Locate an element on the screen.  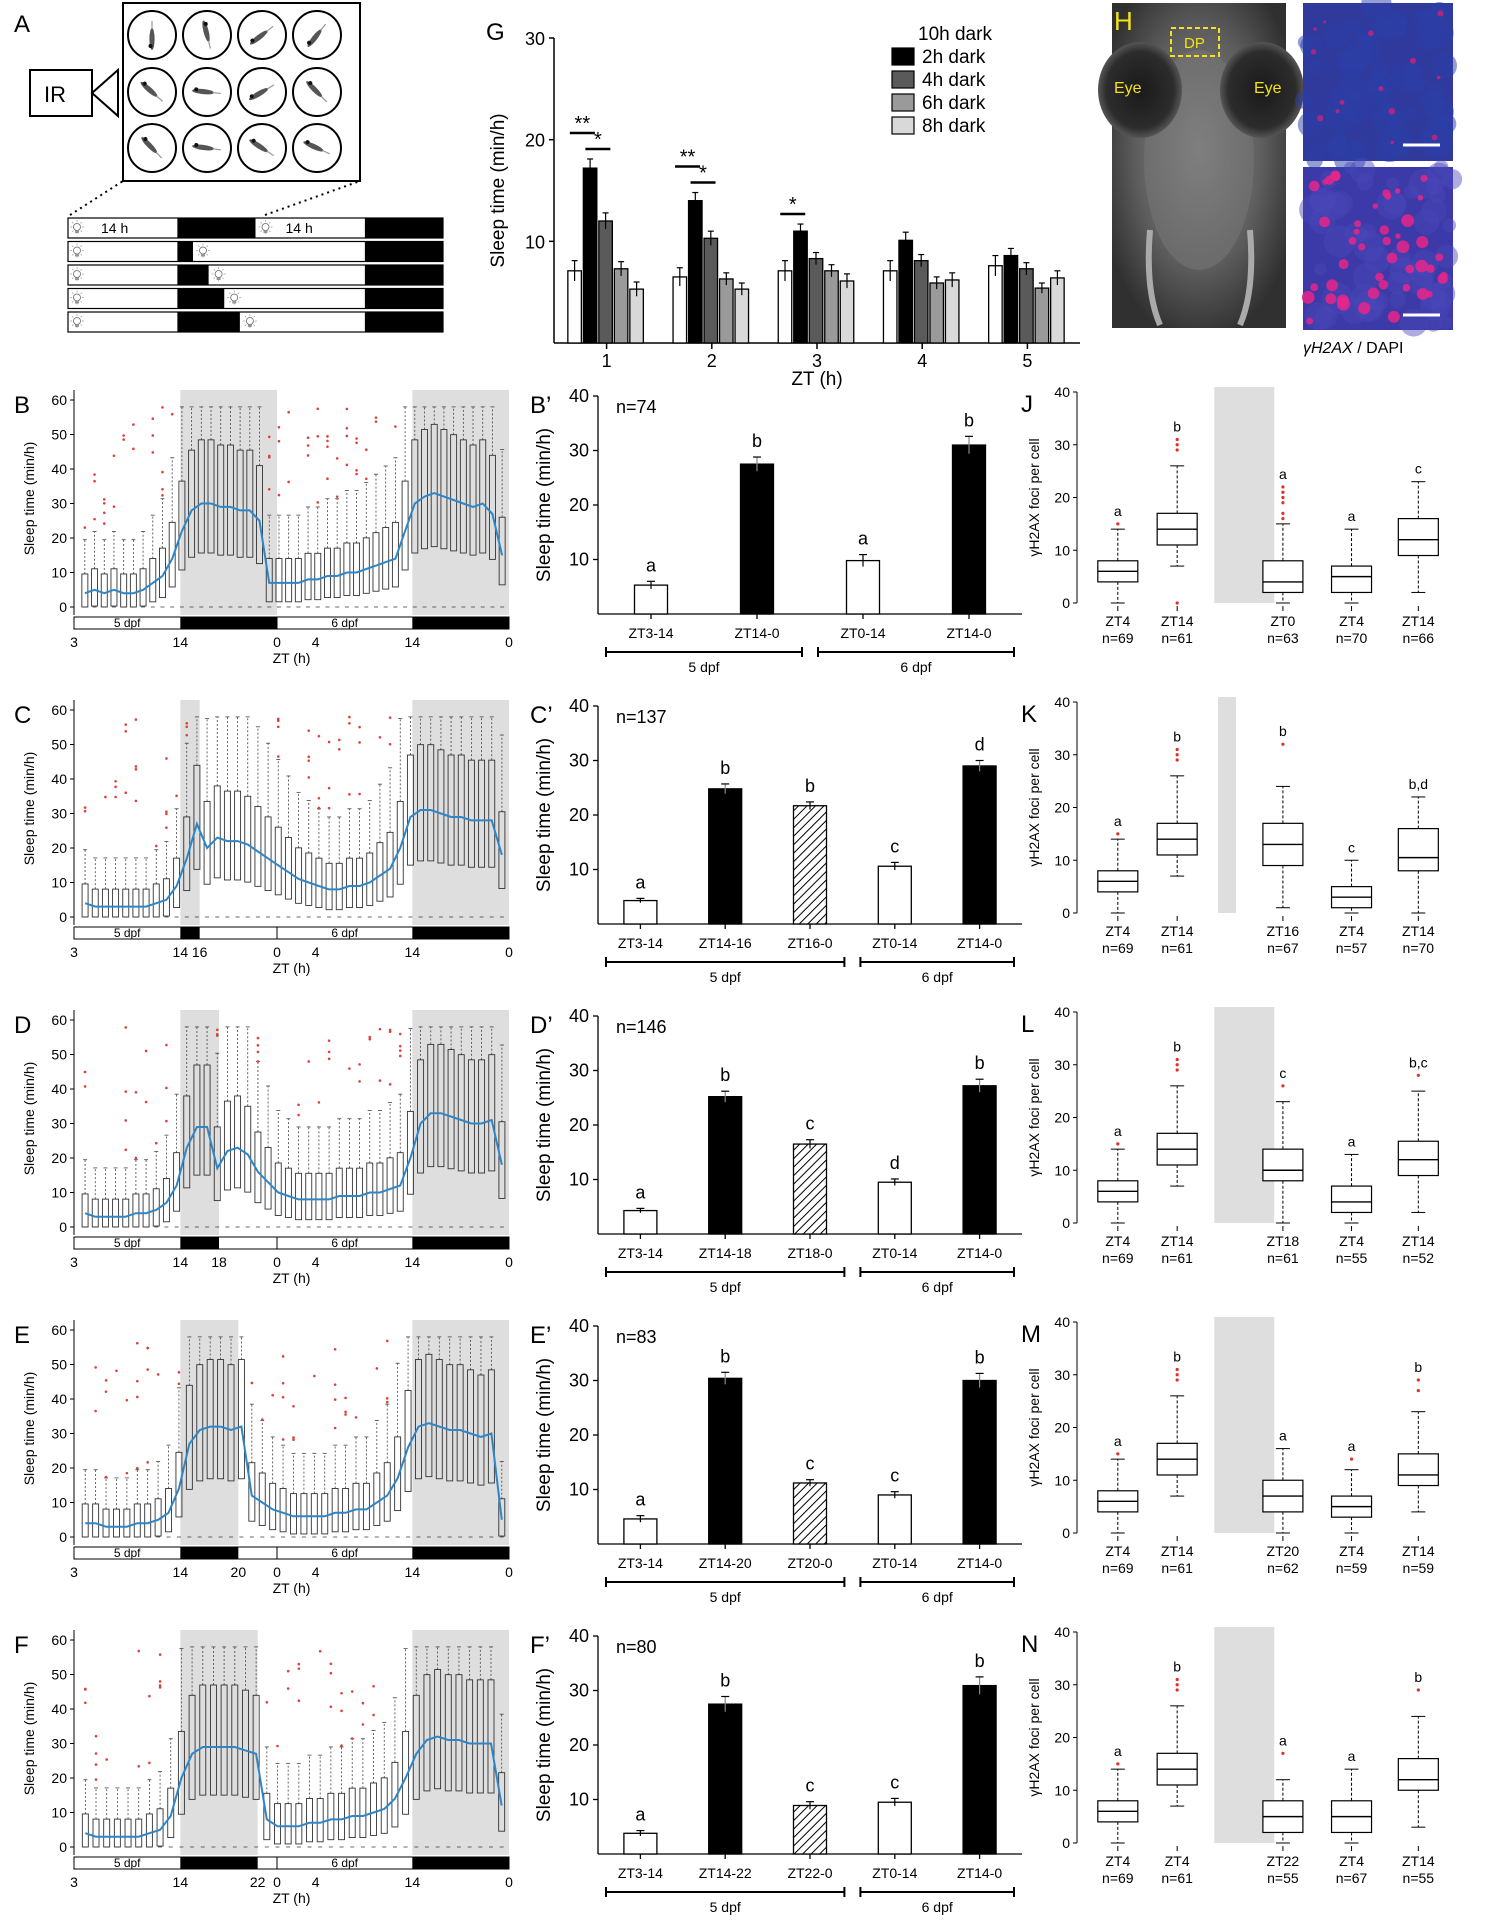
larva-eye is located at coordinates (251, 96).